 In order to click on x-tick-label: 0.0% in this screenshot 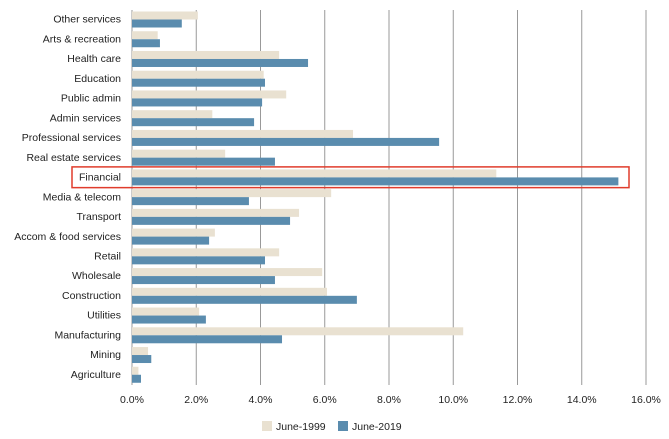, I will do `click(132, 400)`.